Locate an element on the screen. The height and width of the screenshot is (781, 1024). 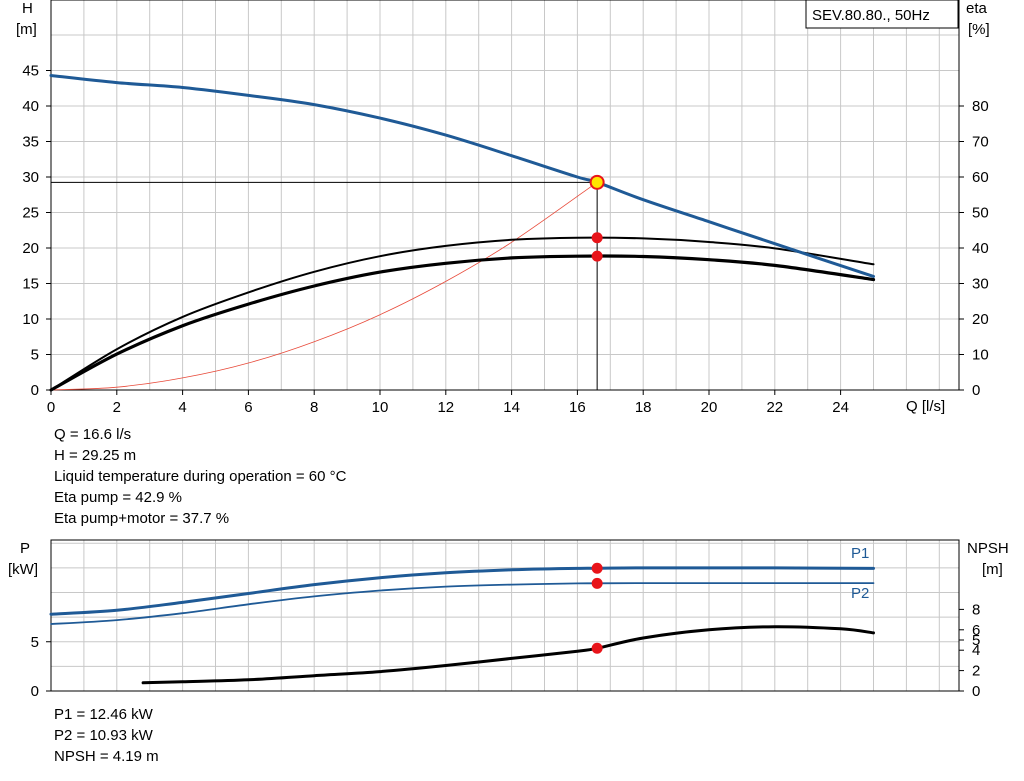
h-tick-label: 15 is located at coordinates (30, 284).